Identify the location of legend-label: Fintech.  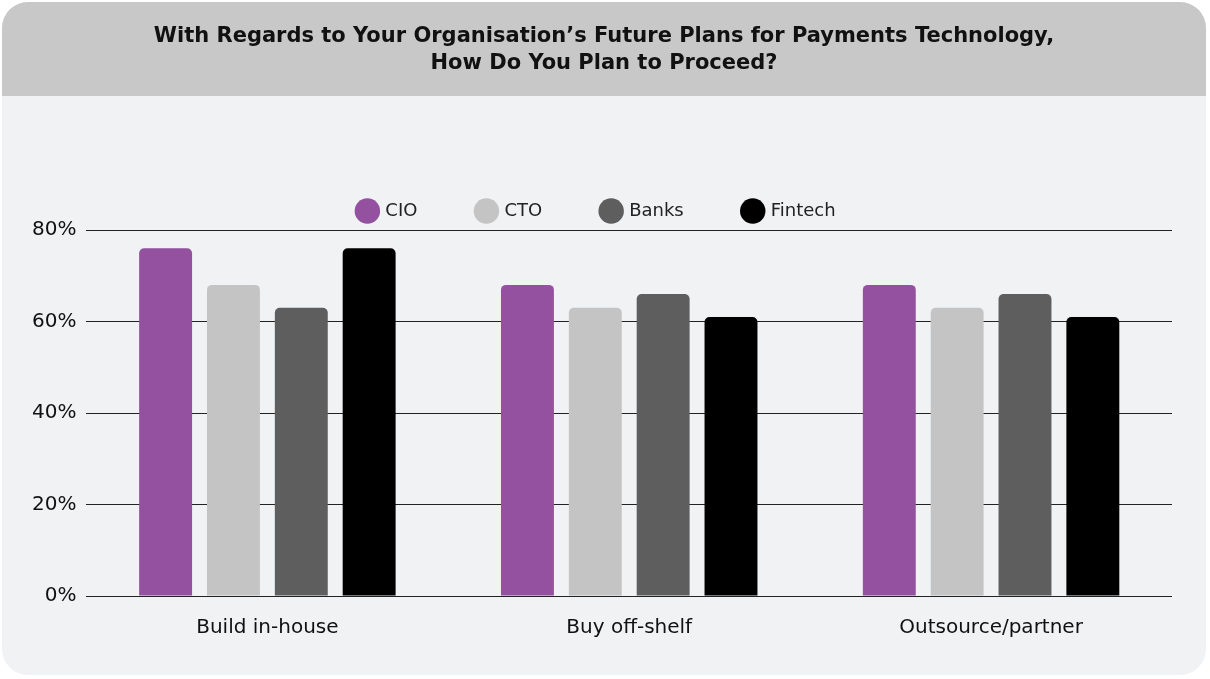
(803, 209).